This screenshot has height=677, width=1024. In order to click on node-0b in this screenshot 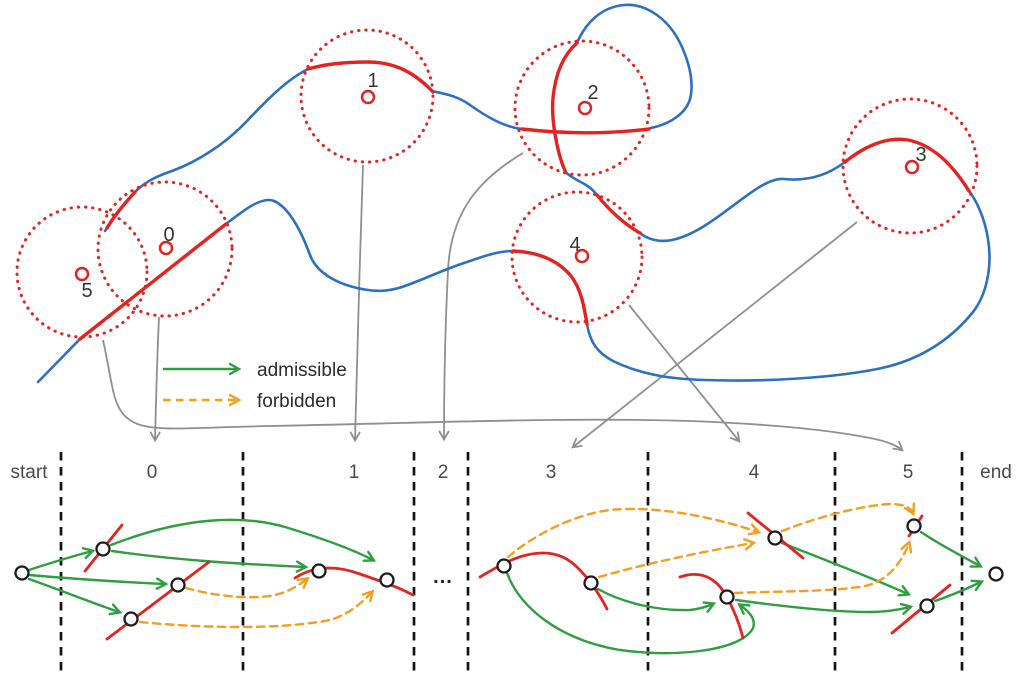, I will do `click(178, 585)`.